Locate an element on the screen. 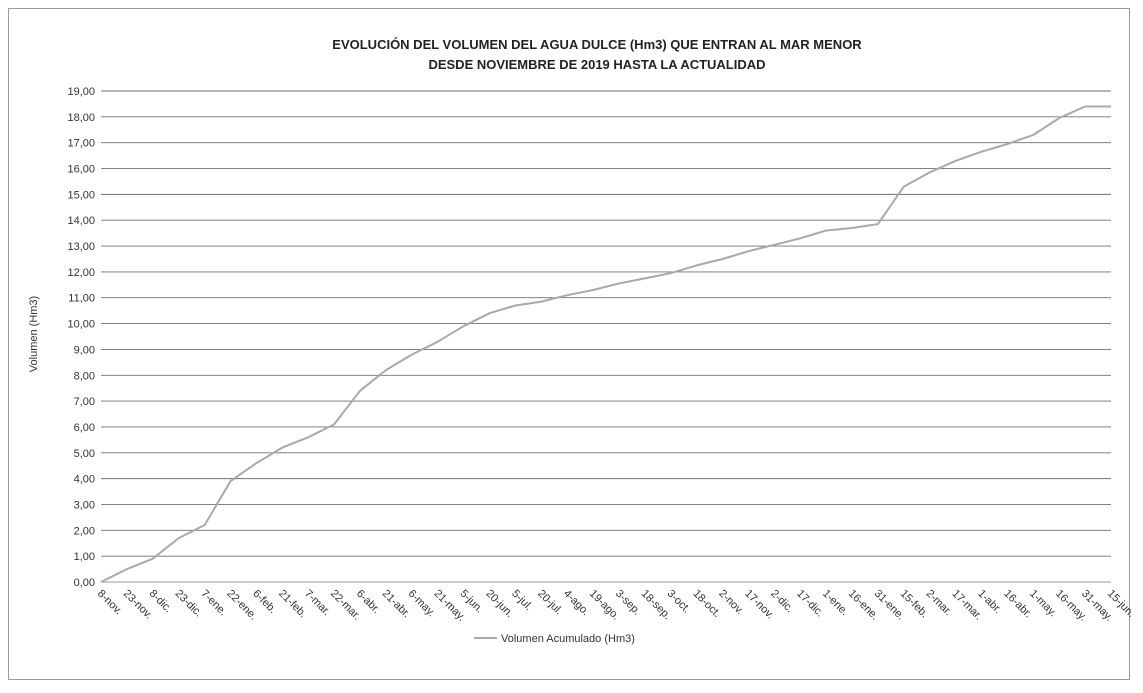  y-axis-label: Volumen (Hm3) is located at coordinates (34, 334).